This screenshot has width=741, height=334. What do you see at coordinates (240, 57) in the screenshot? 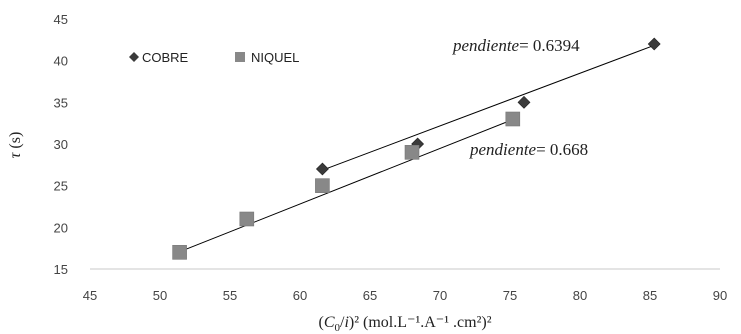
I see `legend-marker-niquel` at bounding box center [240, 57].